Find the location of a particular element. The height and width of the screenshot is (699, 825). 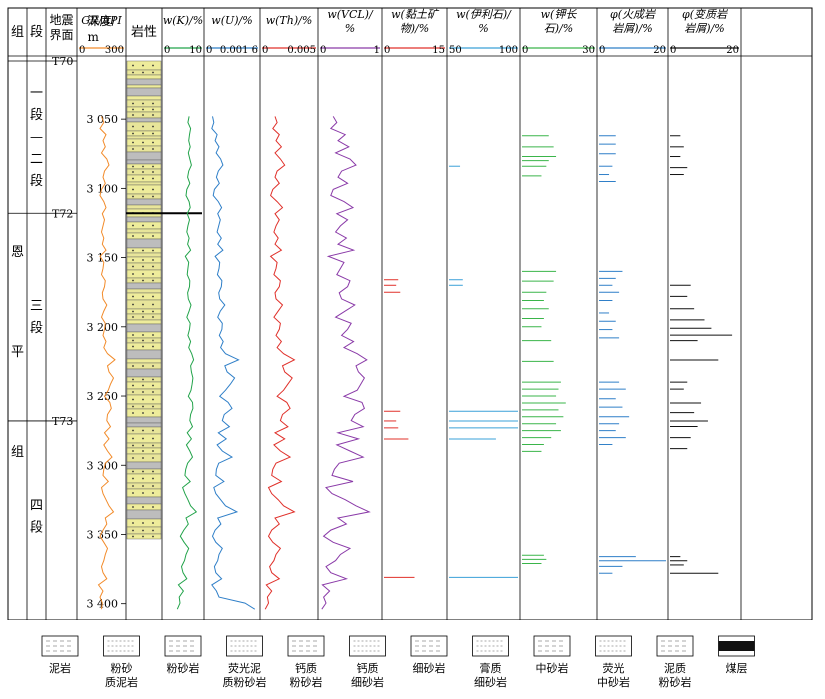

track-scale-min-k: 0 is located at coordinates (167, 50).